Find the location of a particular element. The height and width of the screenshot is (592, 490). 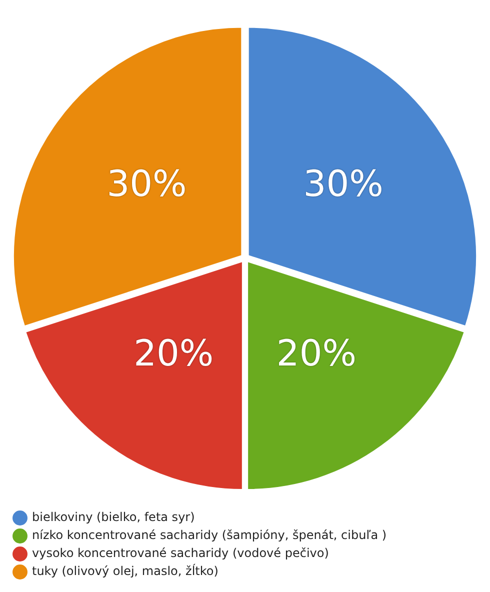

legend-label: nízko koncentrované sacharidy (šampióny, špenát, cibuľa ) is located at coordinates (209, 535).